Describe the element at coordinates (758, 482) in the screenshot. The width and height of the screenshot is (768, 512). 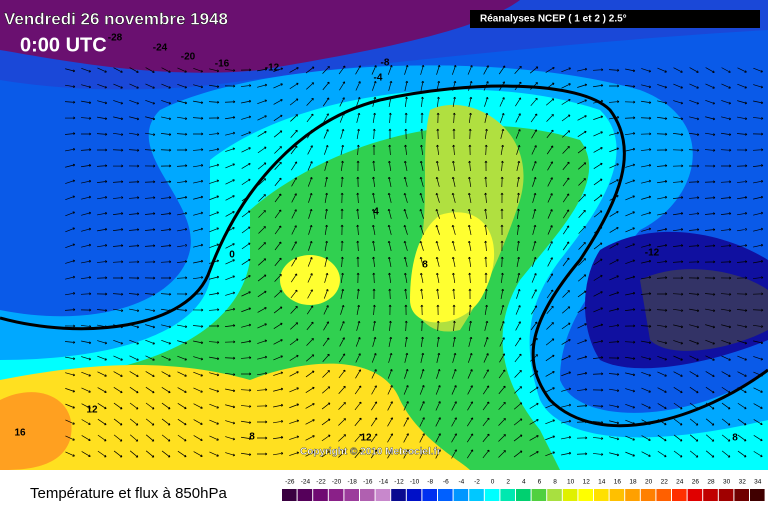
I see `scale-label: 34` at that location.